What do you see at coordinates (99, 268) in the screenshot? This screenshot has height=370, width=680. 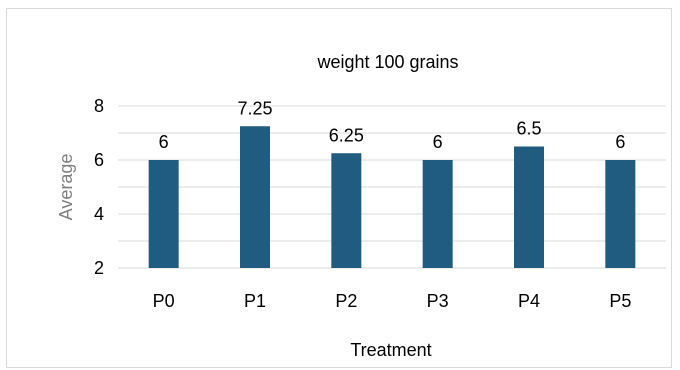 I see `y-tick-label: 2` at bounding box center [99, 268].